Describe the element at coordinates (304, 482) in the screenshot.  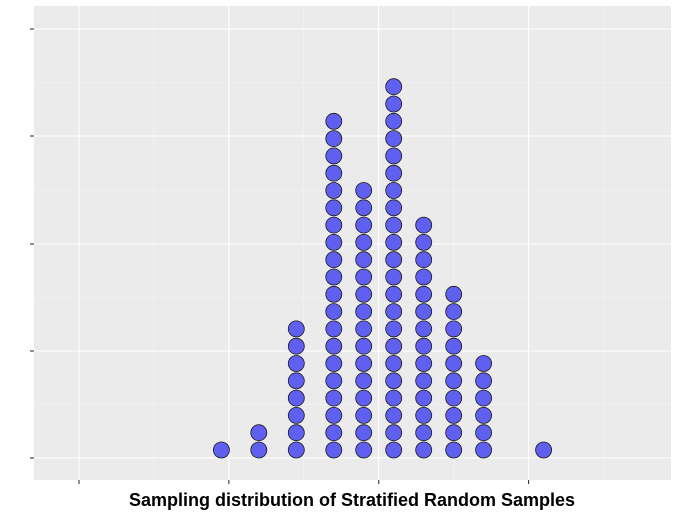
I see `x-axis-ticks` at that location.